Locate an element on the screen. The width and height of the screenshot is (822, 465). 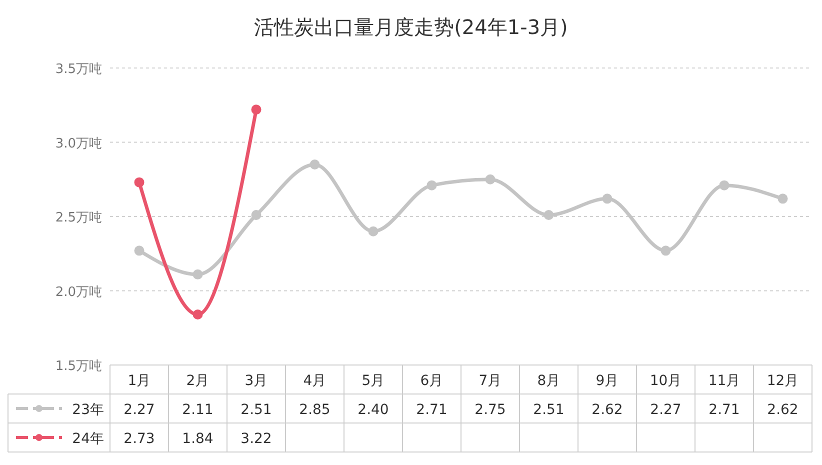
data-label: 2.40 is located at coordinates (373, 410).